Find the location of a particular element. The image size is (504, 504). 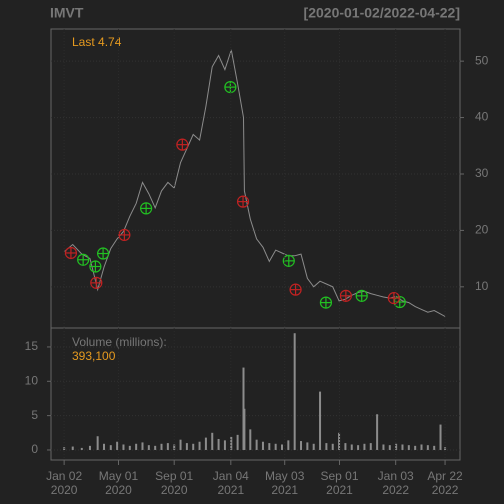

x-tick-label: Sep 01 2020 is located at coordinates (174, 483).